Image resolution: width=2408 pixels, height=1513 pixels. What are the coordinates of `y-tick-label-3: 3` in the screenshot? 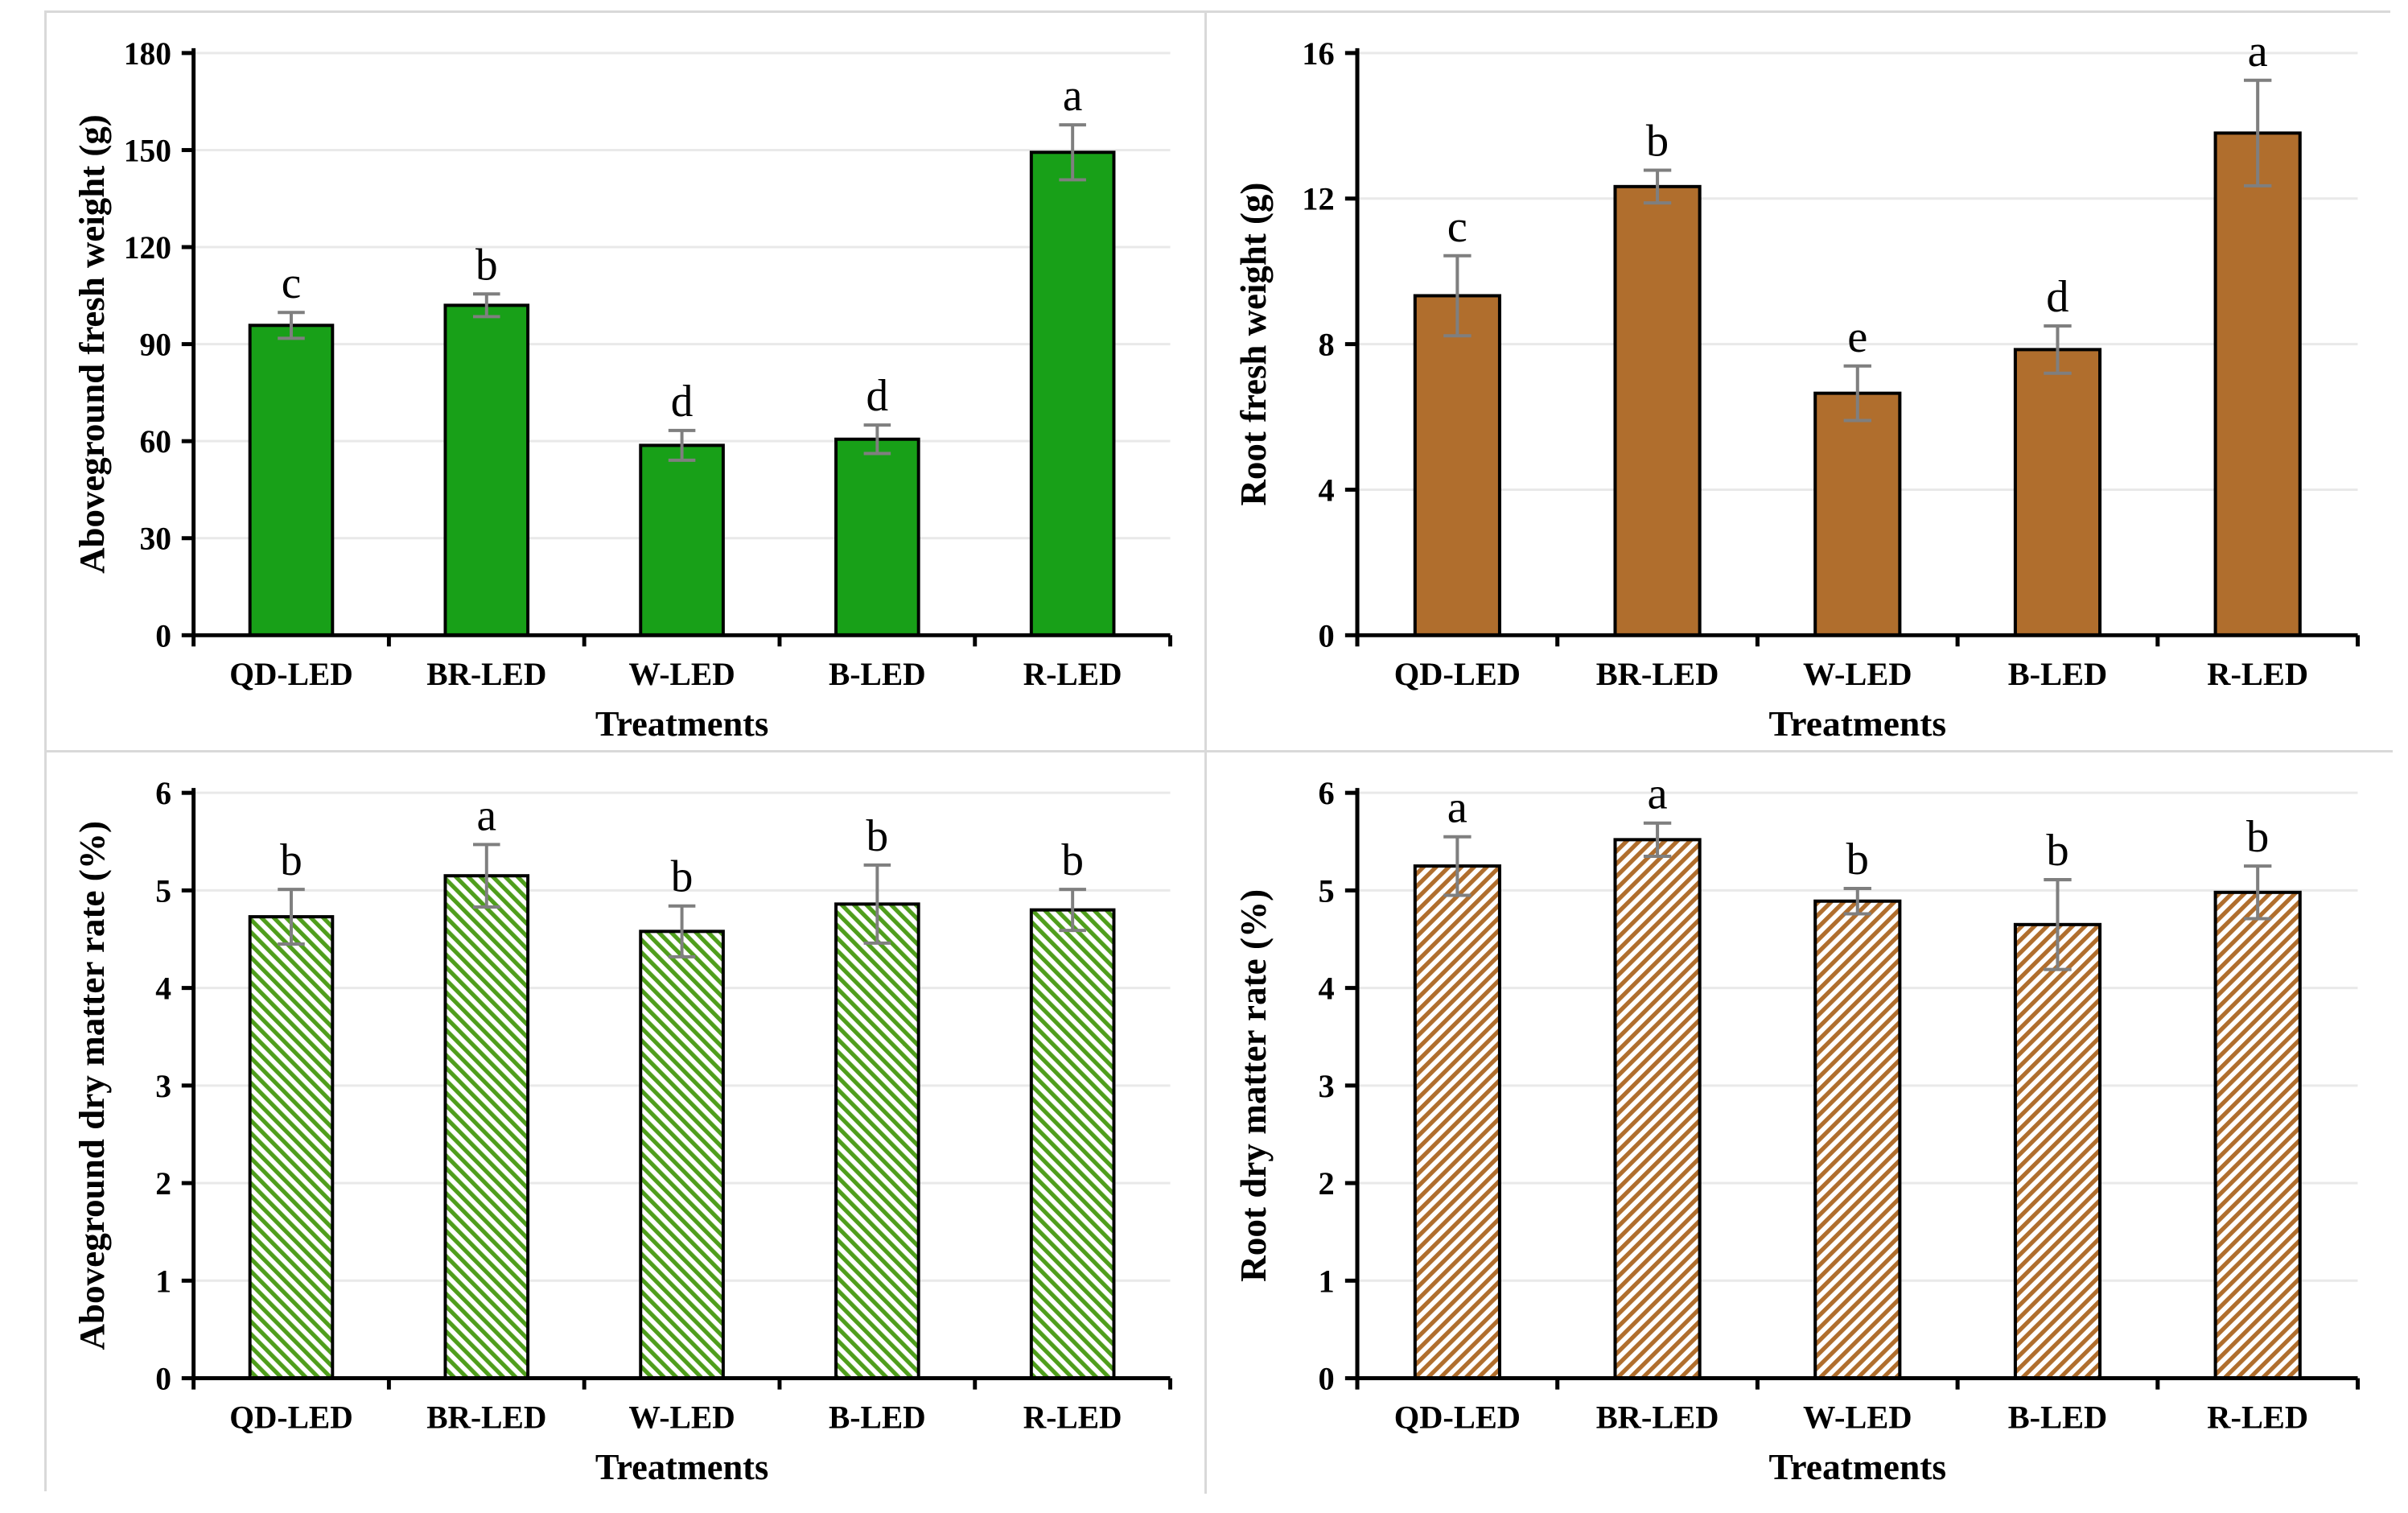 It's located at (163, 1086).